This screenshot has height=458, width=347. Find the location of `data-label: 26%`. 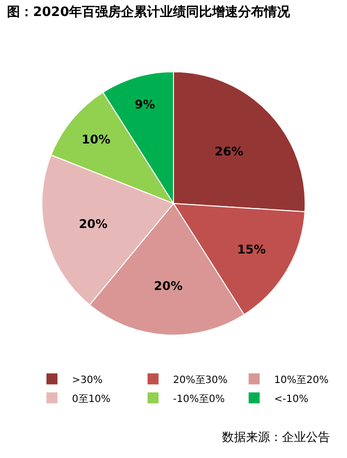

data-label: 26% is located at coordinates (229, 151).